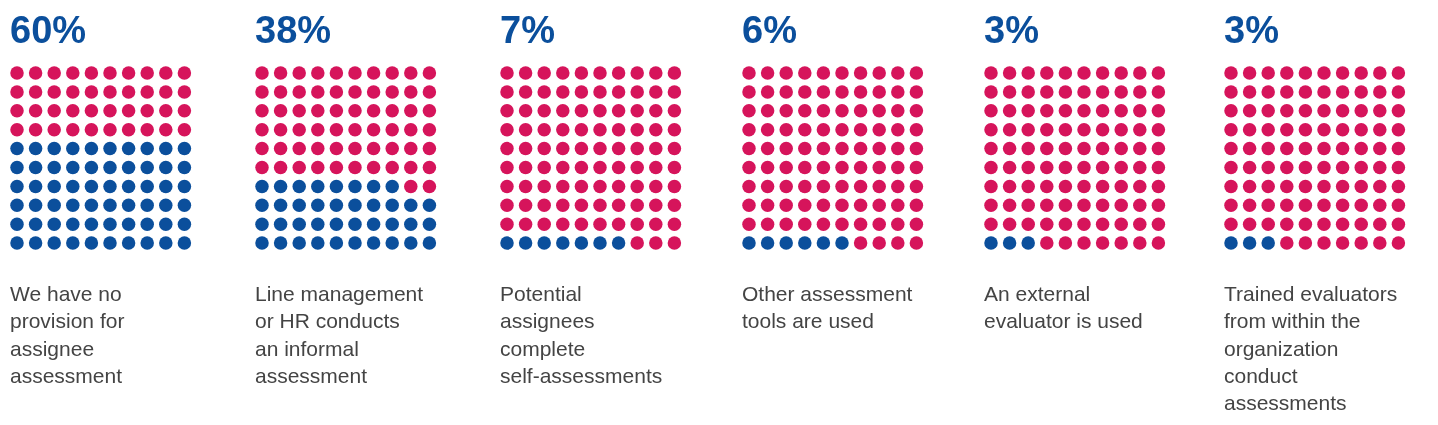  What do you see at coordinates (527, 30) in the screenshot?
I see `data-label: 7%` at bounding box center [527, 30].